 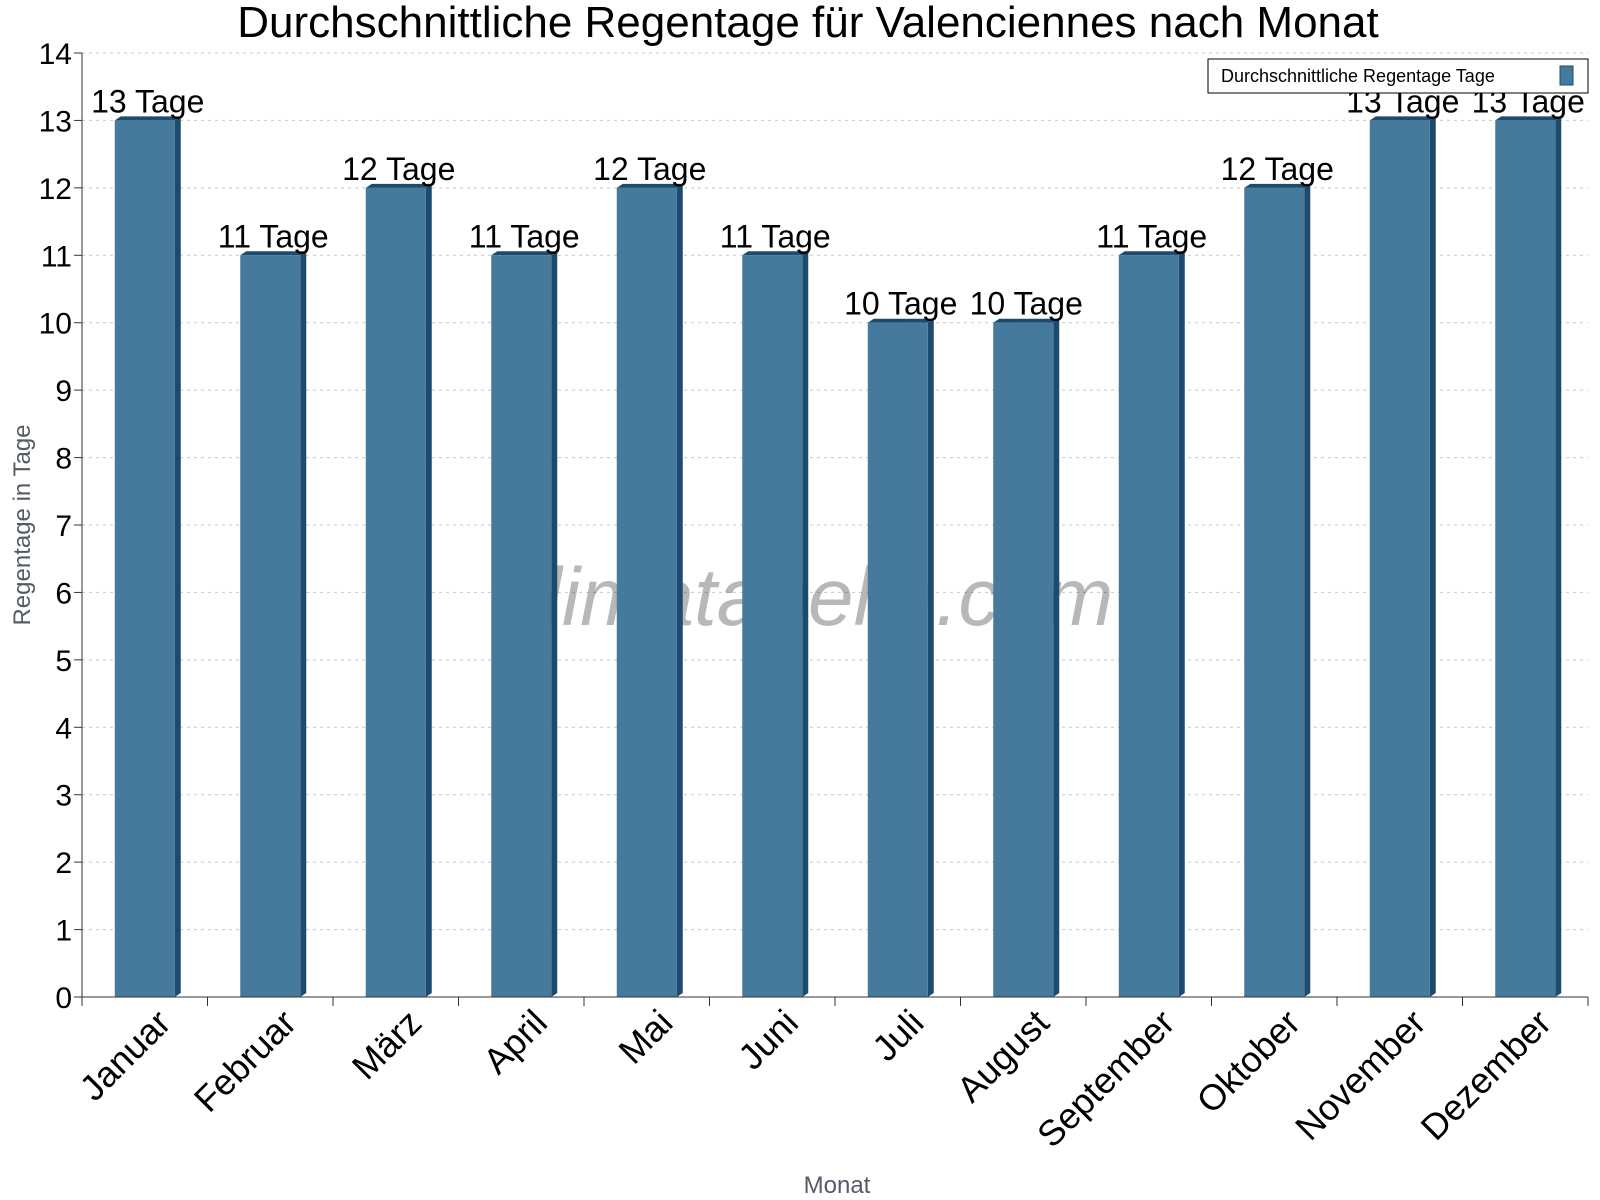 I want to click on x-axis-title: Monat, so click(x=837, y=1185).